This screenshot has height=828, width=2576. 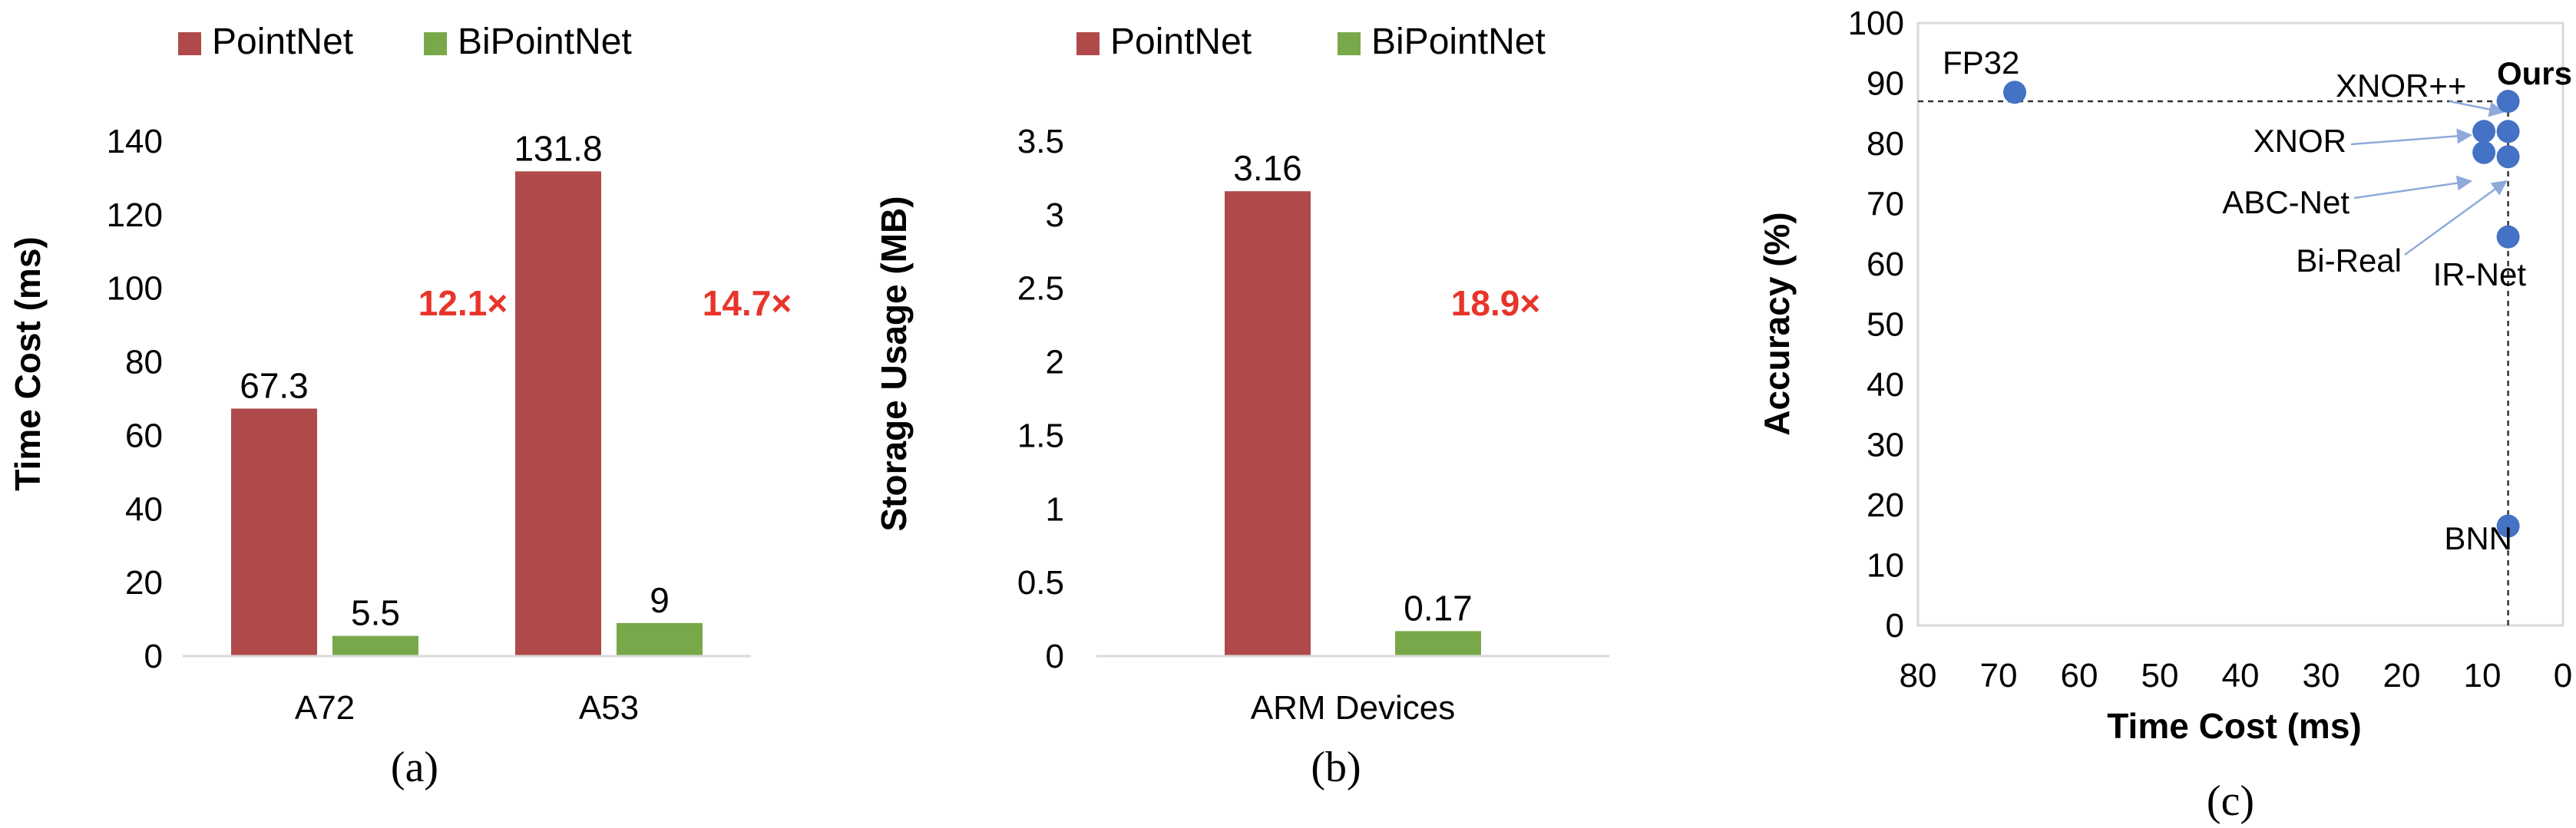 I want to click on x-tick-label: 50, so click(x=2160, y=676).